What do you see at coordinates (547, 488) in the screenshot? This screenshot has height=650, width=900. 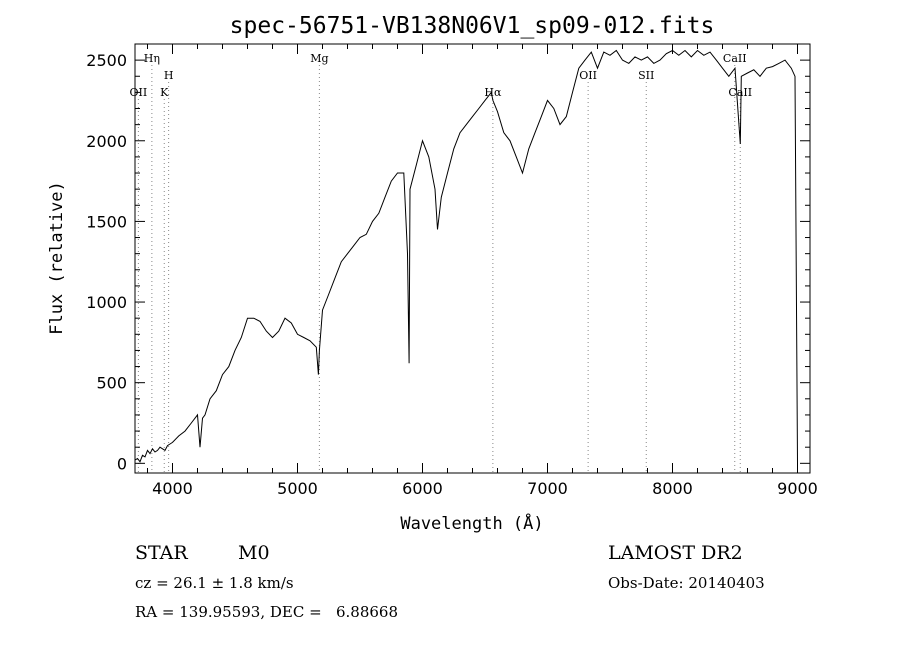 I see `x-tick-label: 7000` at bounding box center [547, 488].